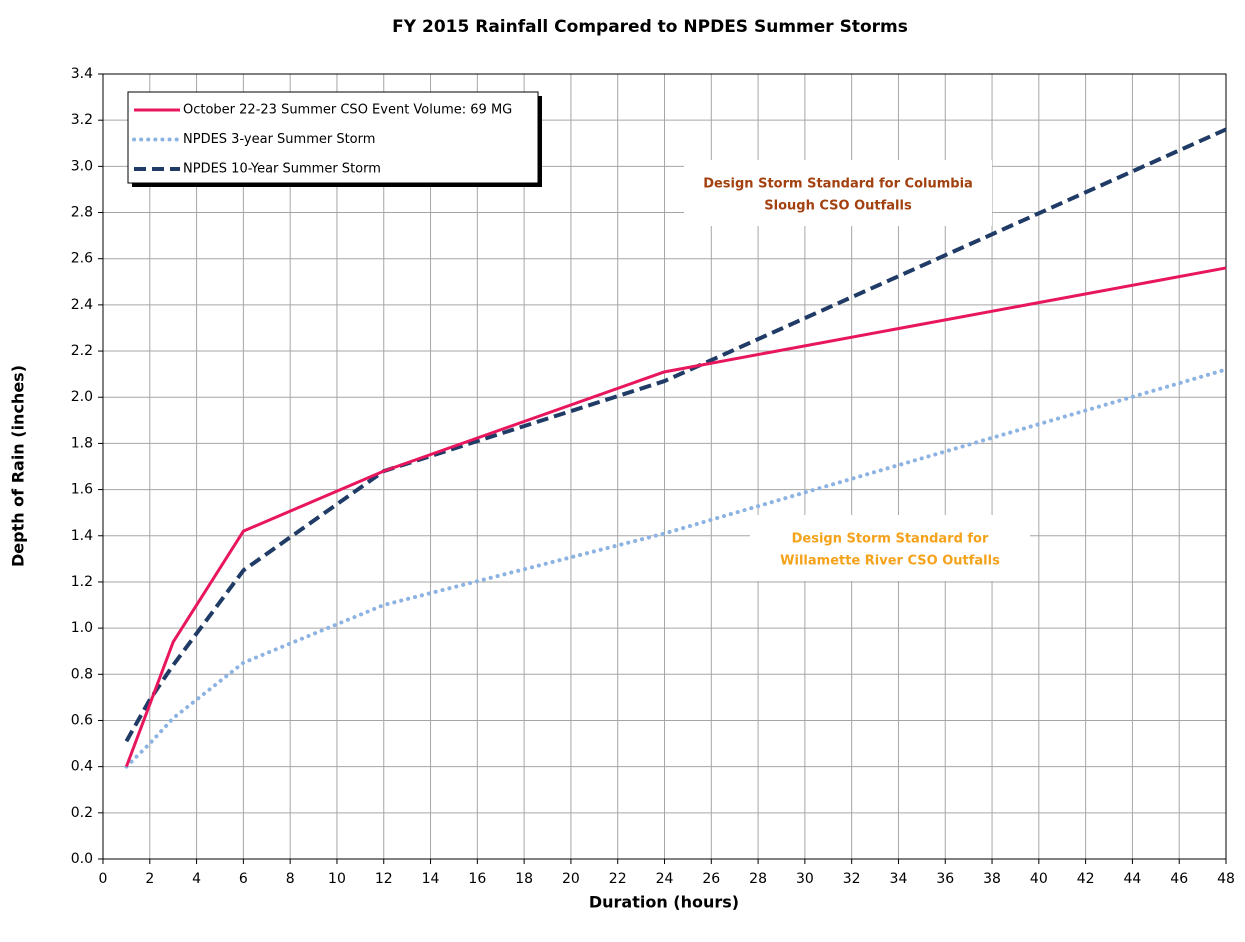 The height and width of the screenshot is (942, 1245). I want to click on y-tick-label: 2.4, so click(82, 305).